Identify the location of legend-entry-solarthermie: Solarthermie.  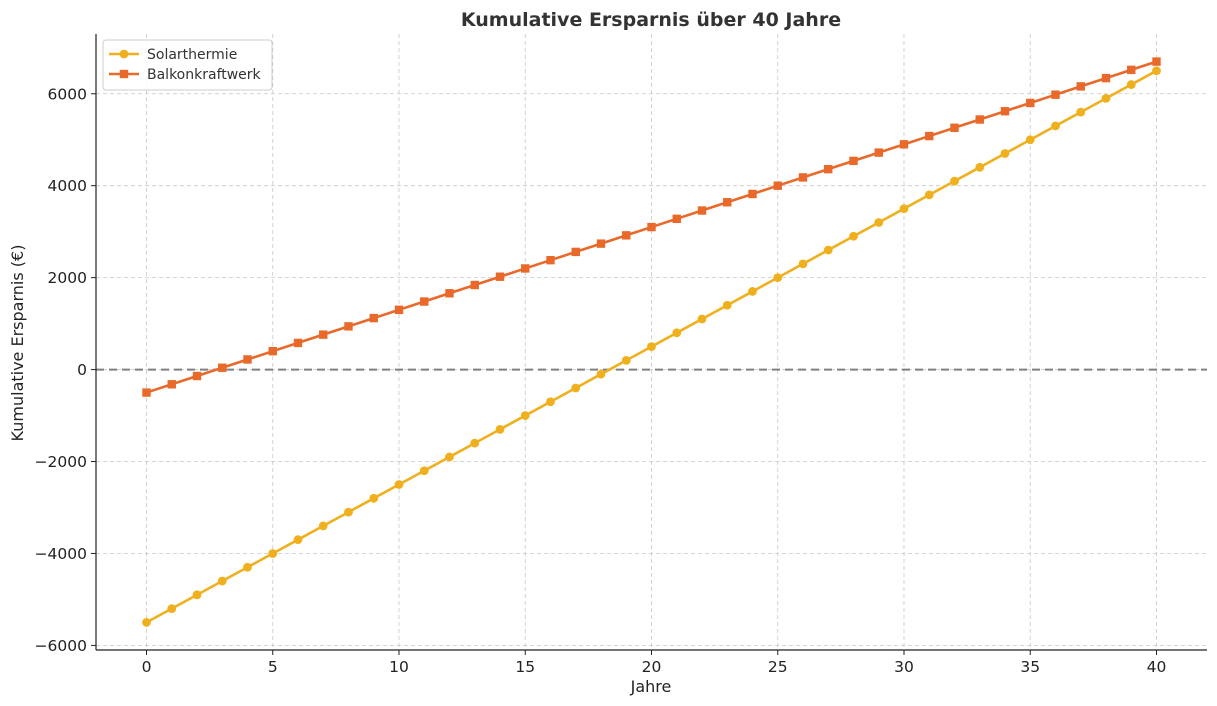
(173, 55).